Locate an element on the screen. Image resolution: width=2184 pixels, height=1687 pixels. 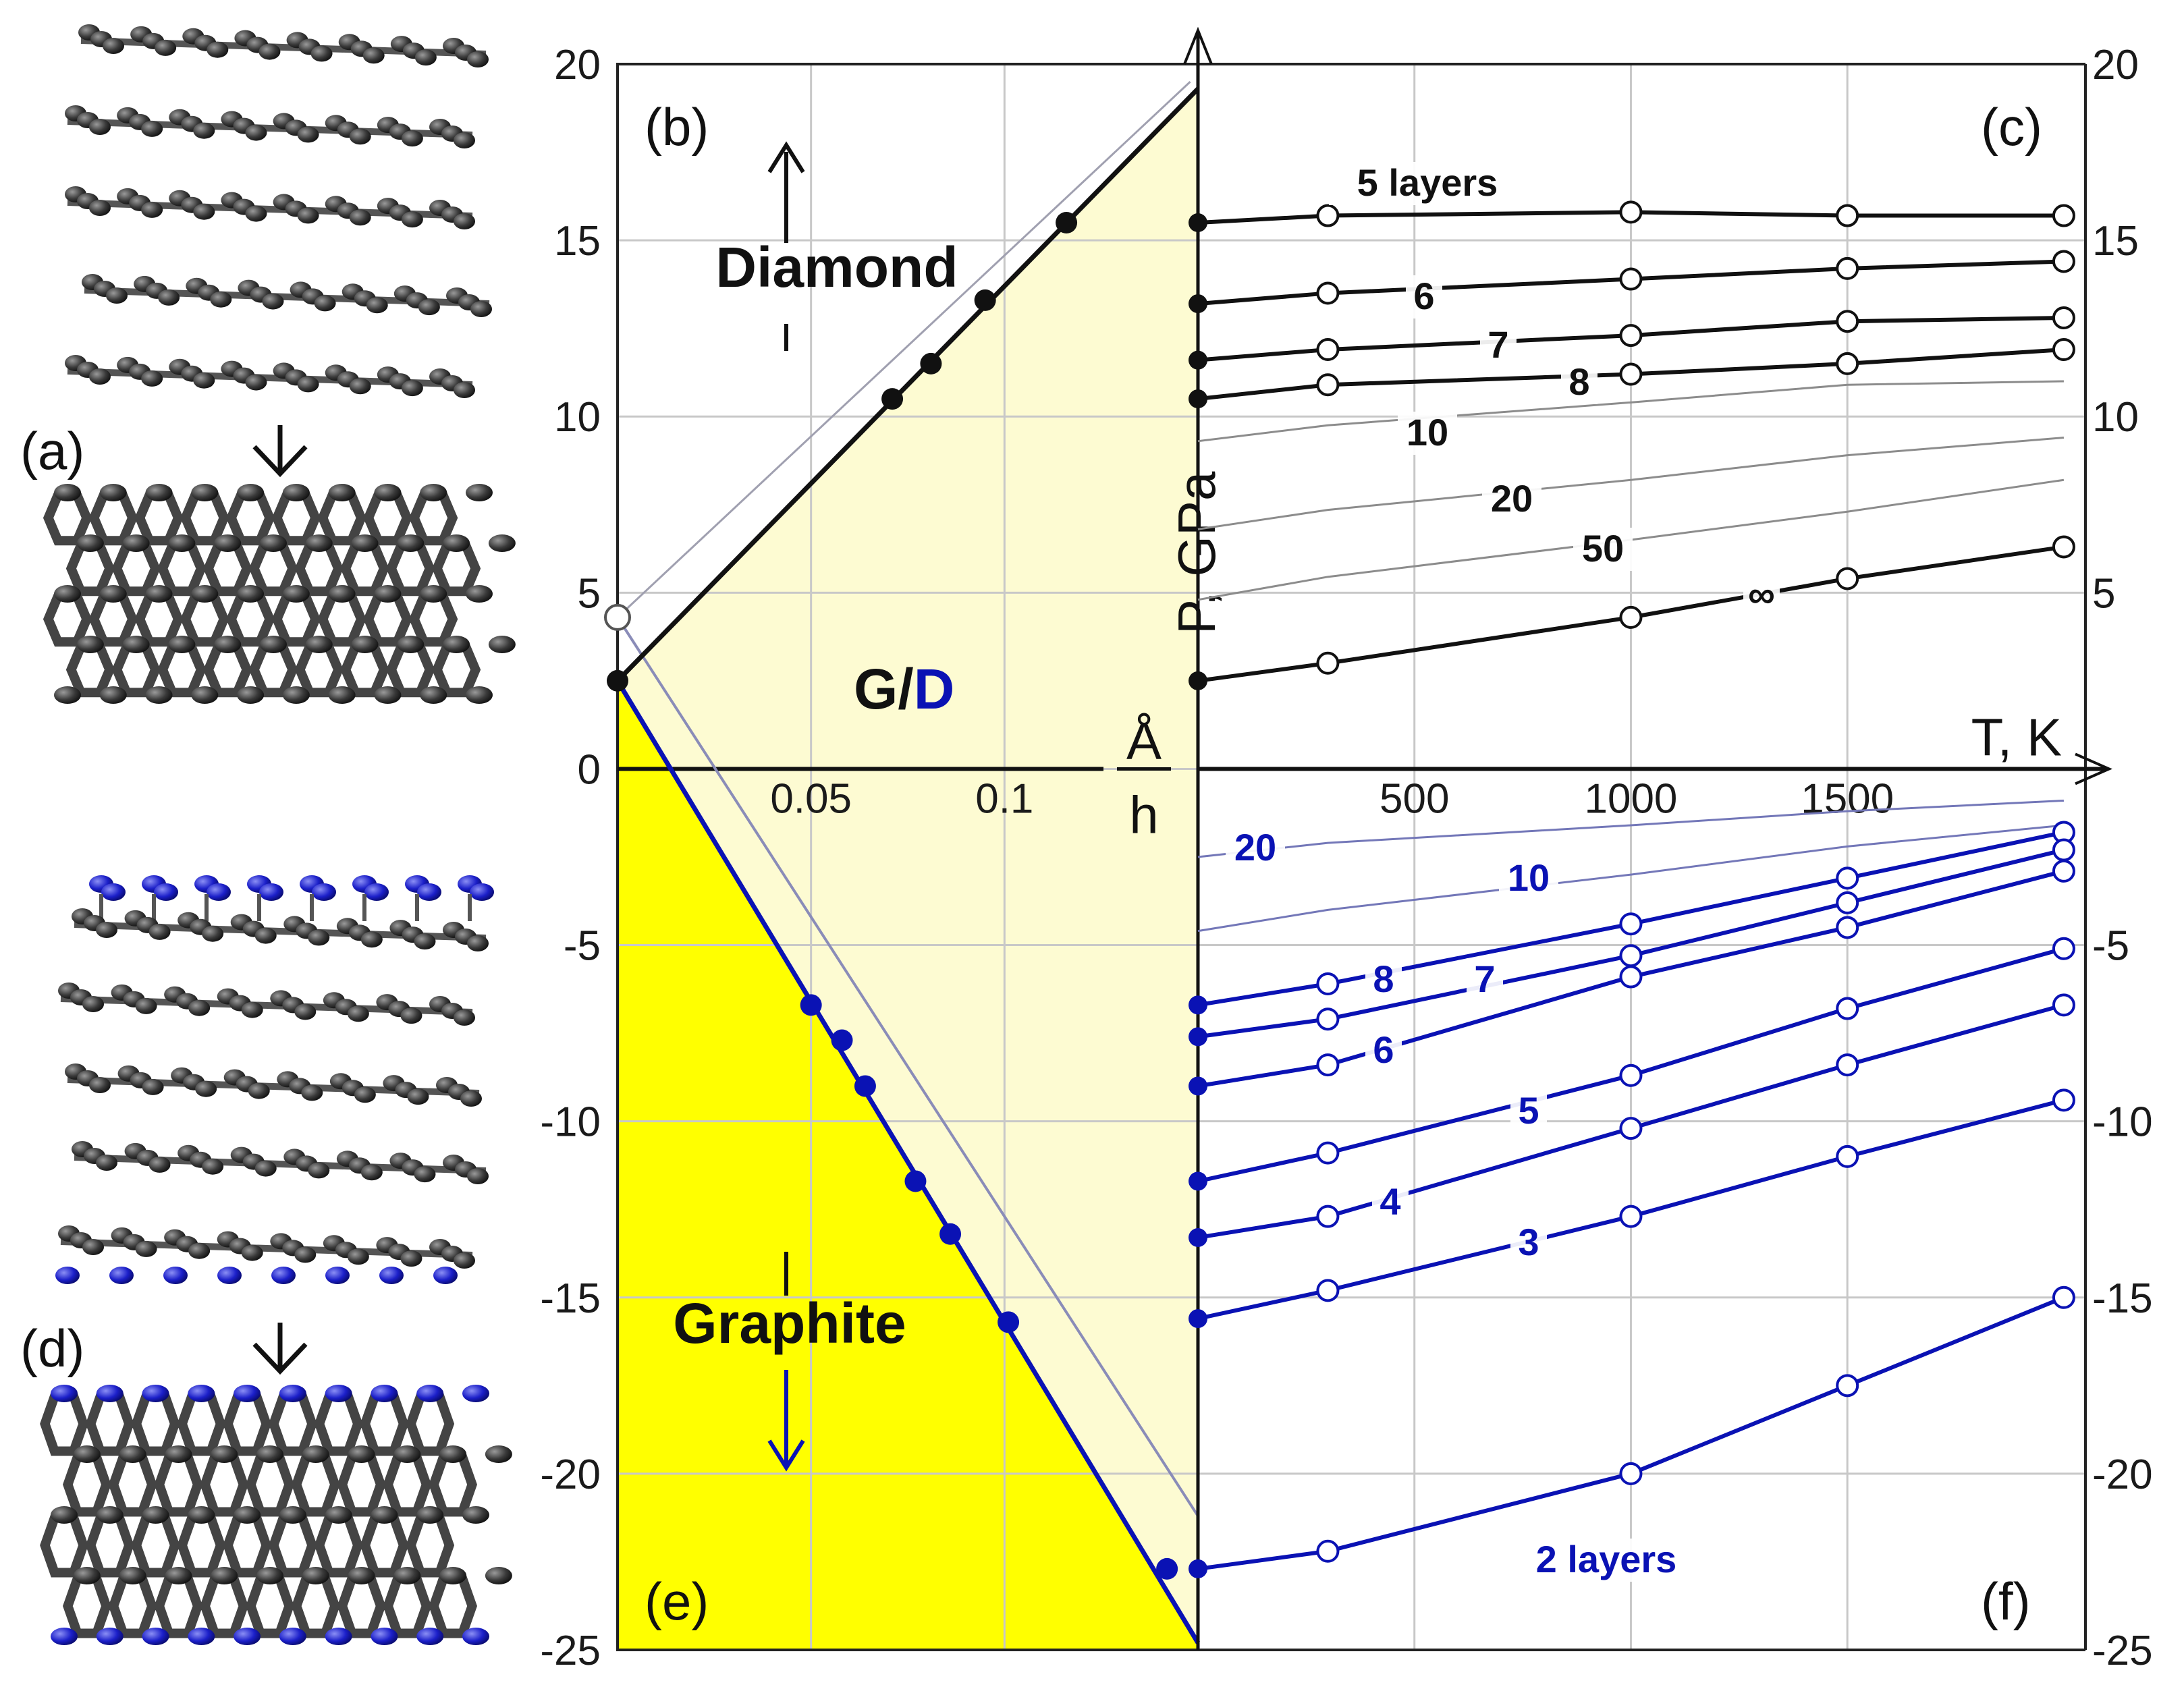
curve-label-text: 8 is located at coordinates (1578, 381).